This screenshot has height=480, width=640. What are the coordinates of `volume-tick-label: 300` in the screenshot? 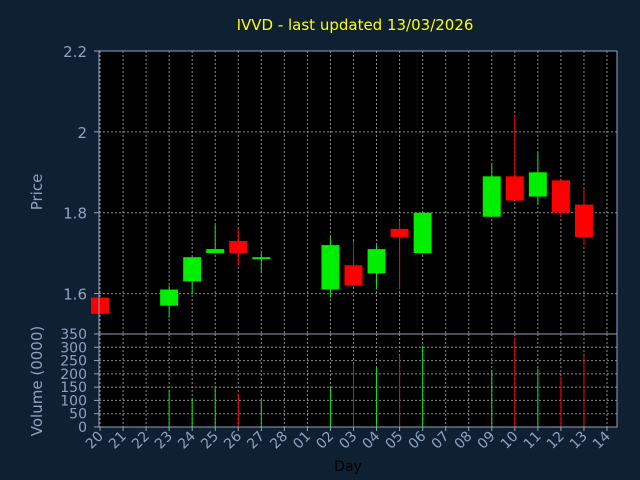 It's located at (73, 348).